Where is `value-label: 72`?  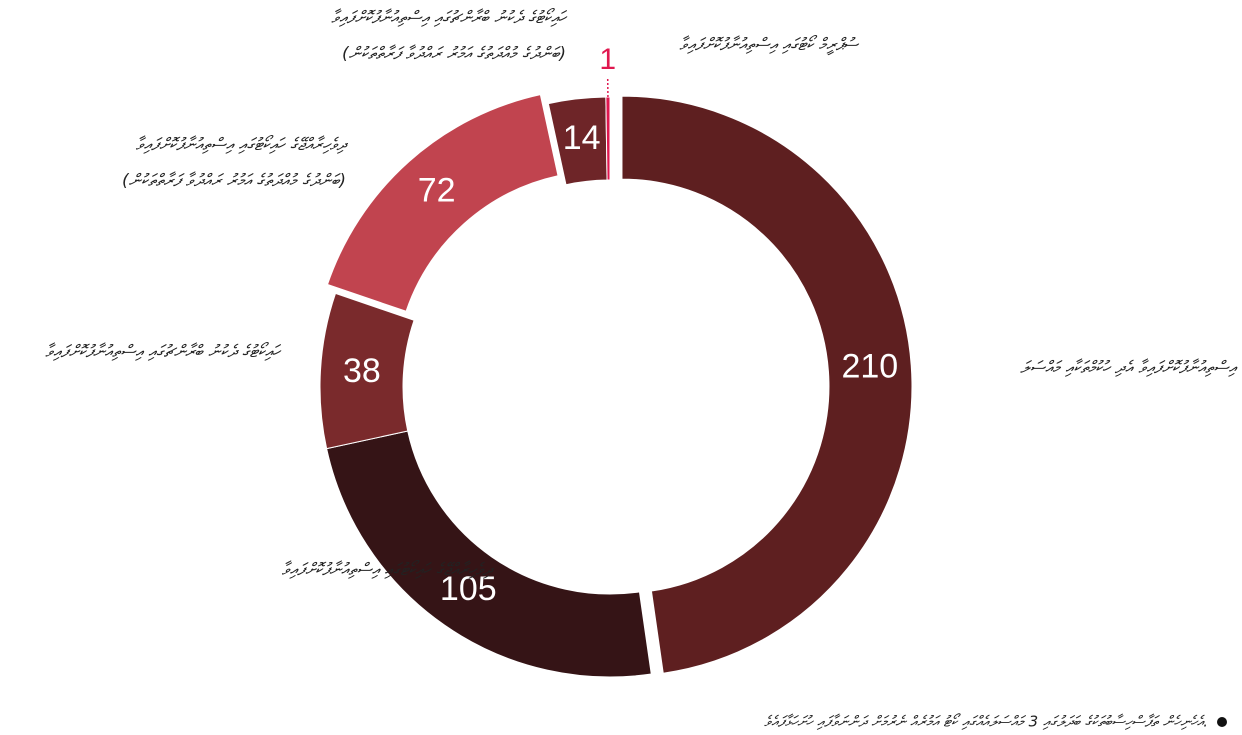
value-label: 72 is located at coordinates (437, 191).